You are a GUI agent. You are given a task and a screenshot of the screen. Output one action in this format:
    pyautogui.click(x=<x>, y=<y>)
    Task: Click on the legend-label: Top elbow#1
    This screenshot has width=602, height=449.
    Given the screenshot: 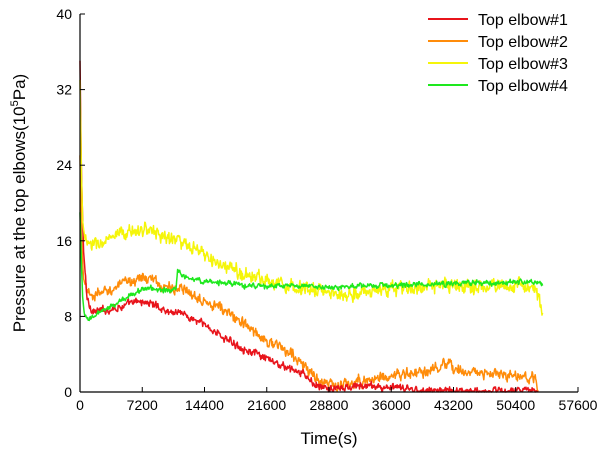 What is the action you would take?
    pyautogui.click(x=523, y=20)
    